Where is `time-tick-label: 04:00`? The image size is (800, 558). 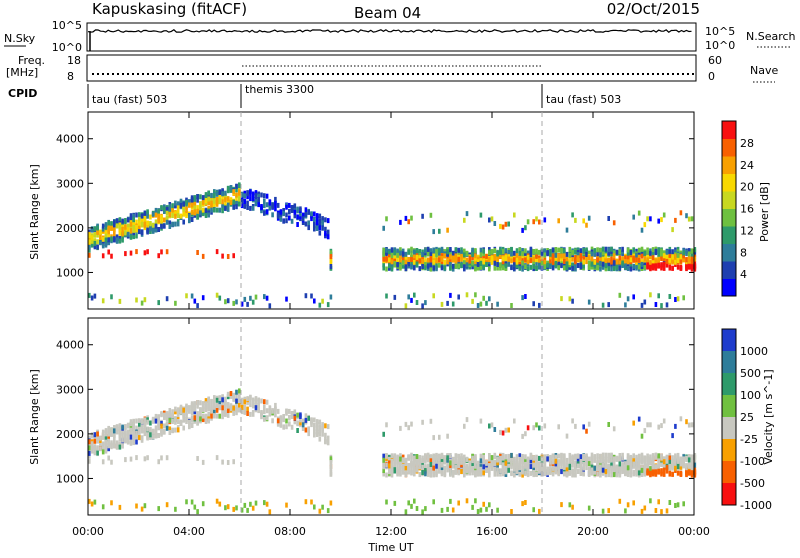
time-tick-label: 04:00 is located at coordinates (189, 531).